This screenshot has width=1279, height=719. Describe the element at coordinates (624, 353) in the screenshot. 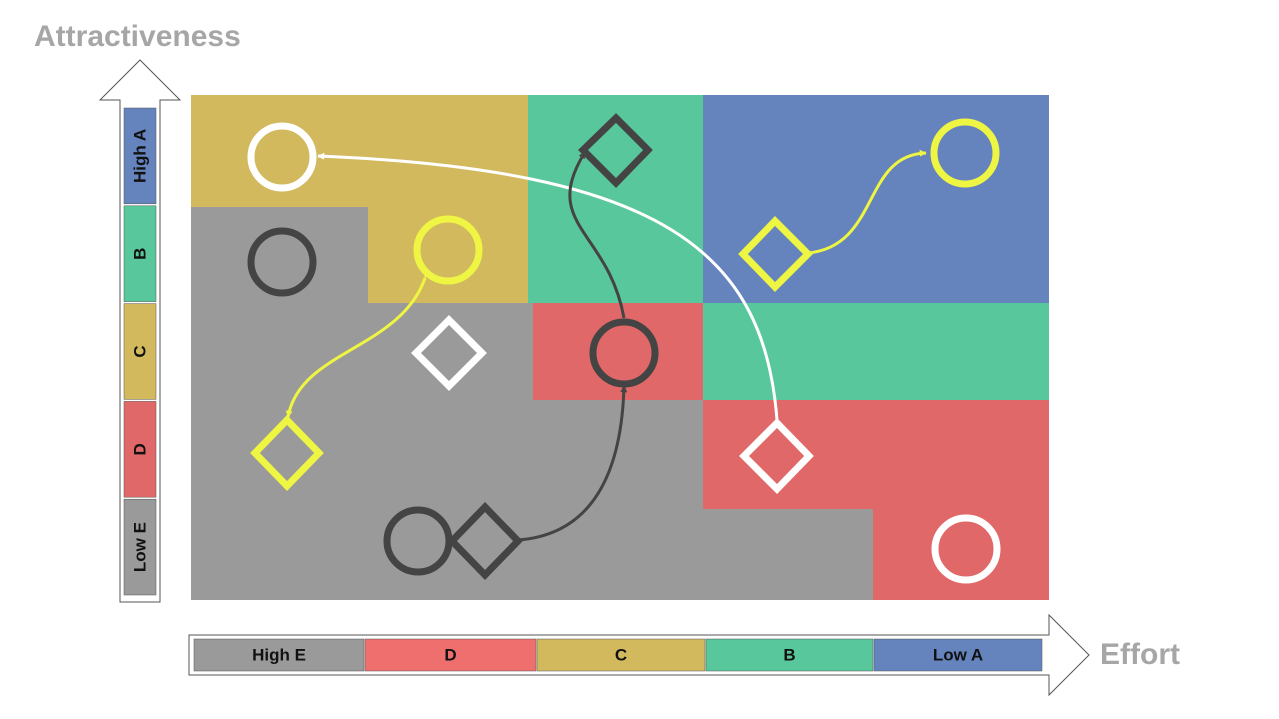

I see `dark-circle-red` at that location.